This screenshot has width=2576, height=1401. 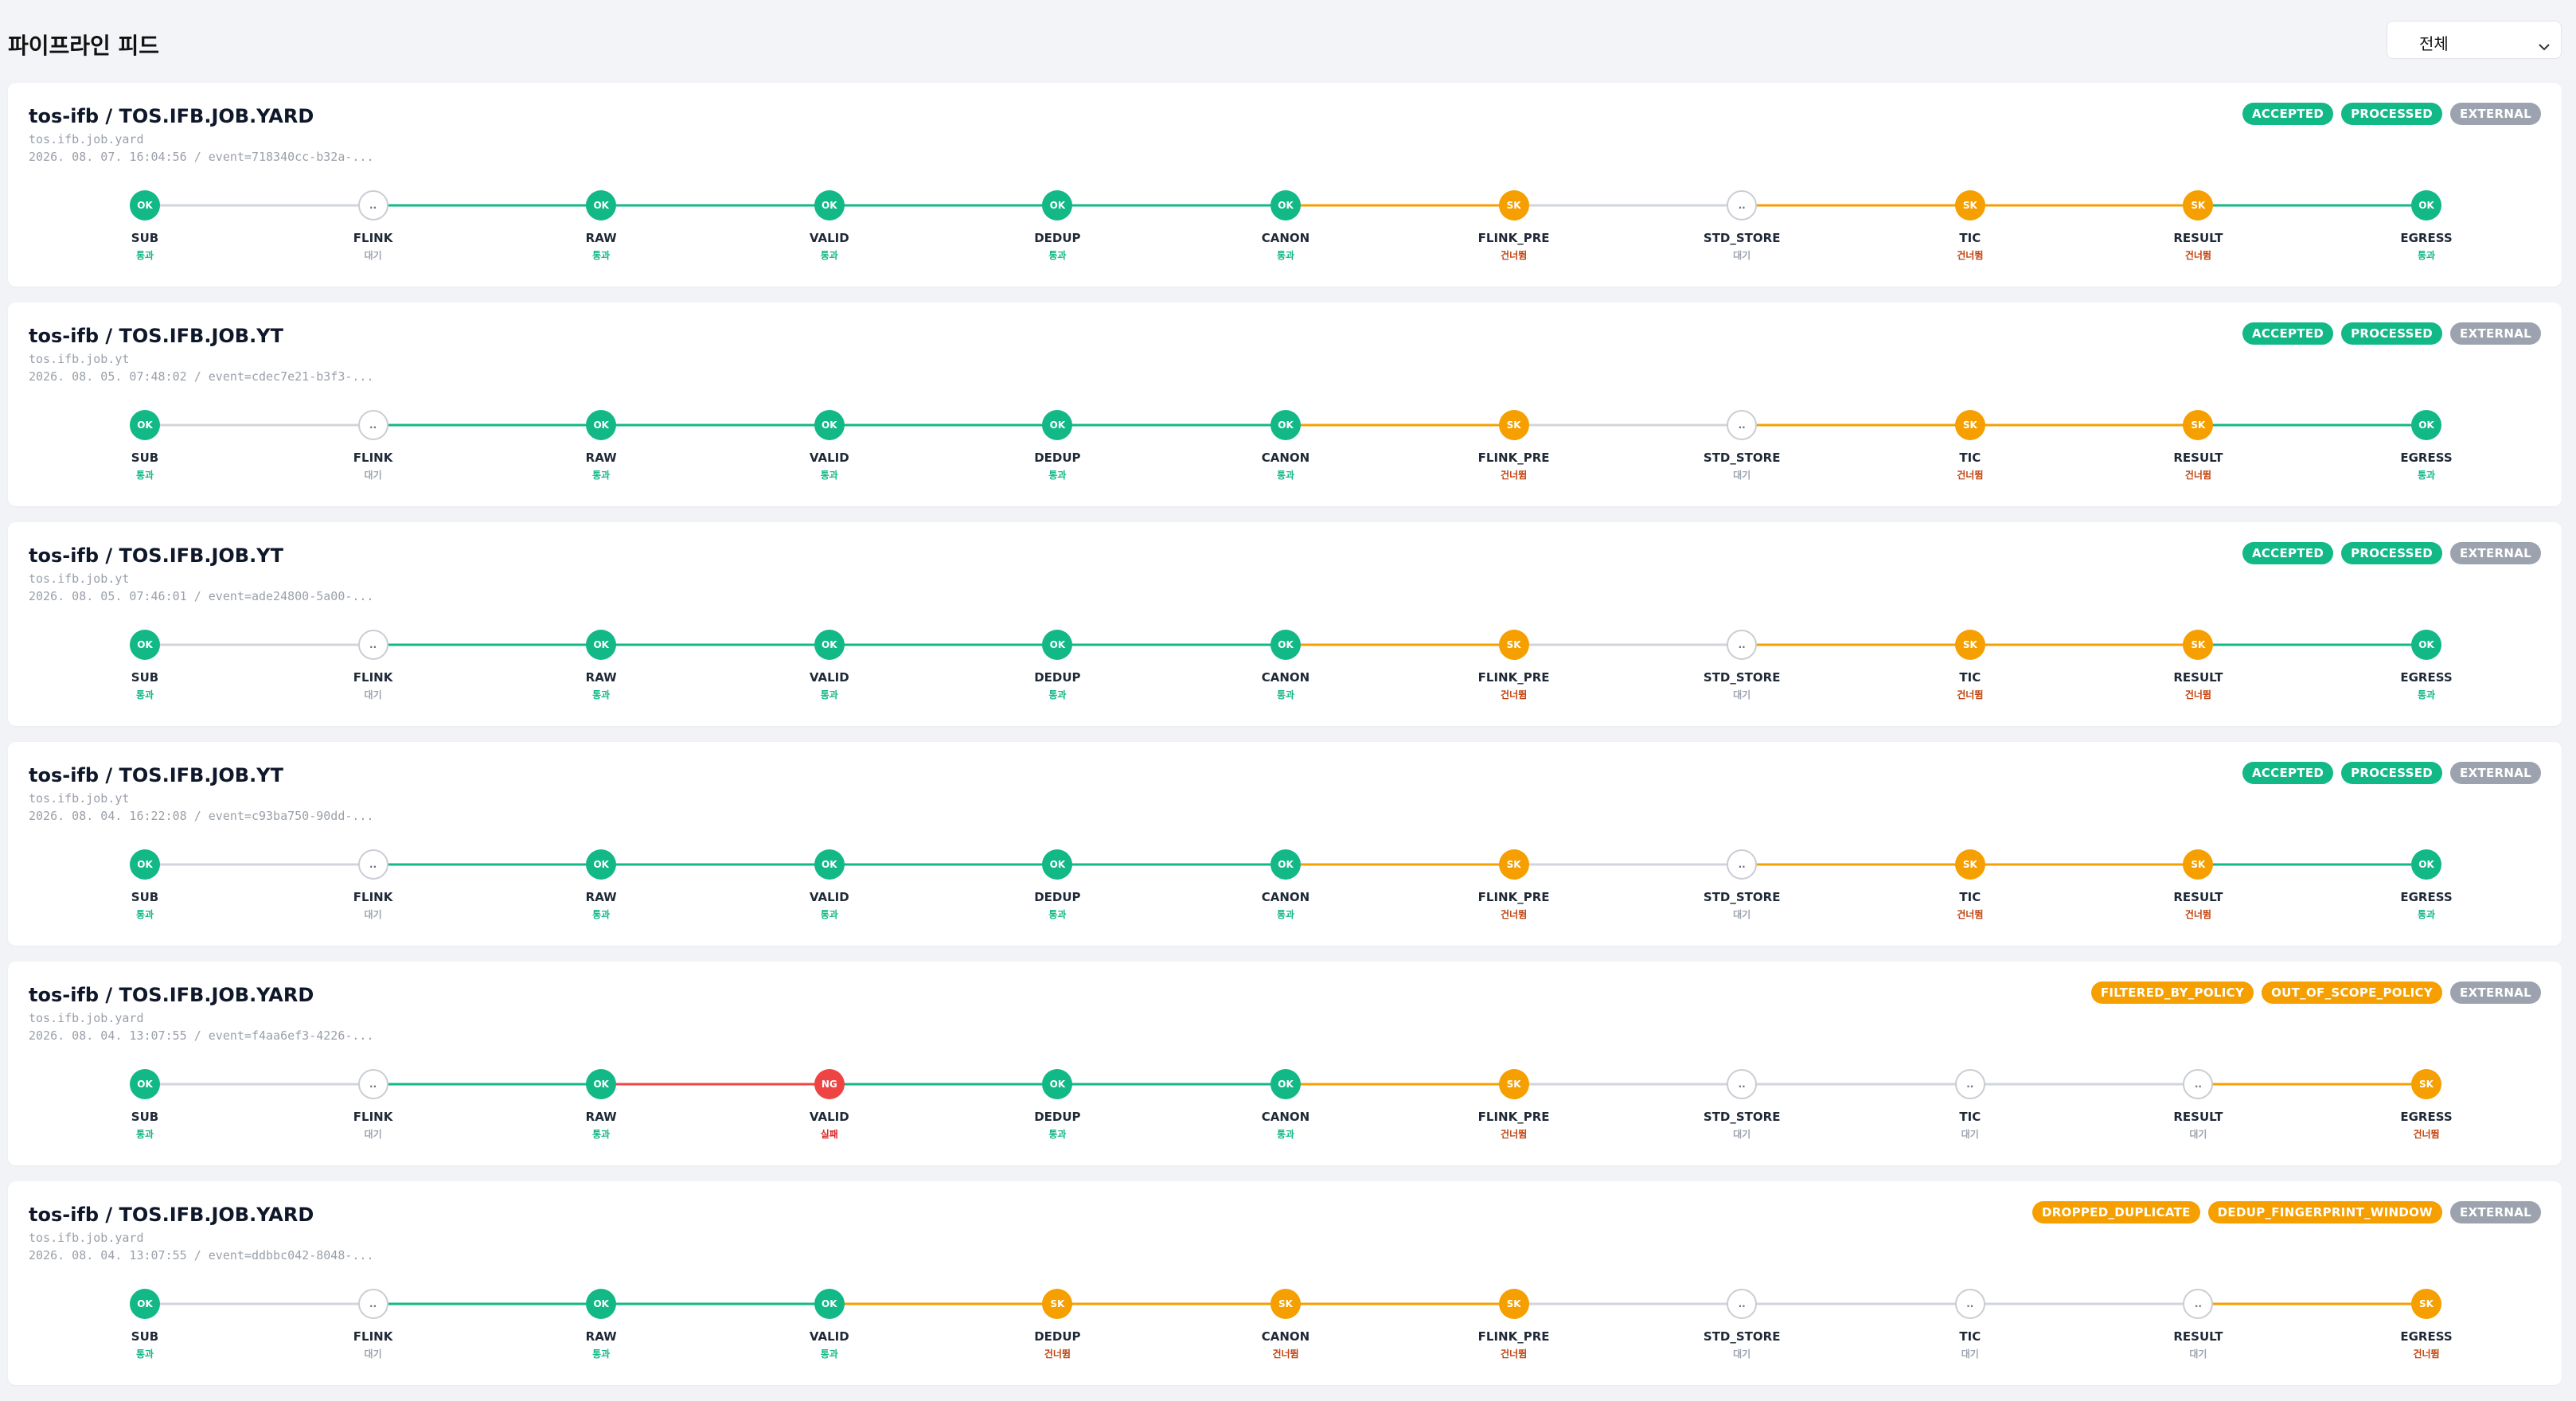 What do you see at coordinates (171, 116) in the screenshot?
I see `card-title: tos-ifb / TOS.IFB.JOB.YARD` at bounding box center [171, 116].